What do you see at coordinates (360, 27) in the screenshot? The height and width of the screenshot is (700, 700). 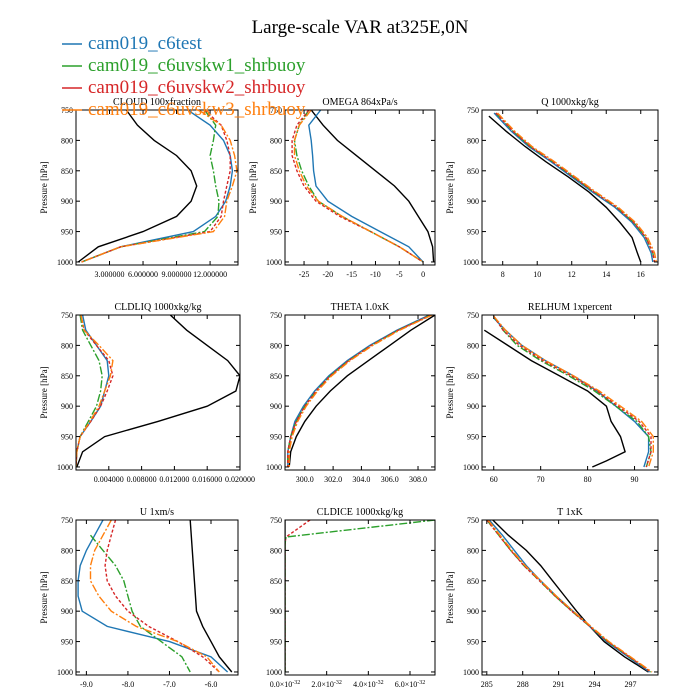 I see `figure-title: Large-scale VAR at325E,0N` at bounding box center [360, 27].